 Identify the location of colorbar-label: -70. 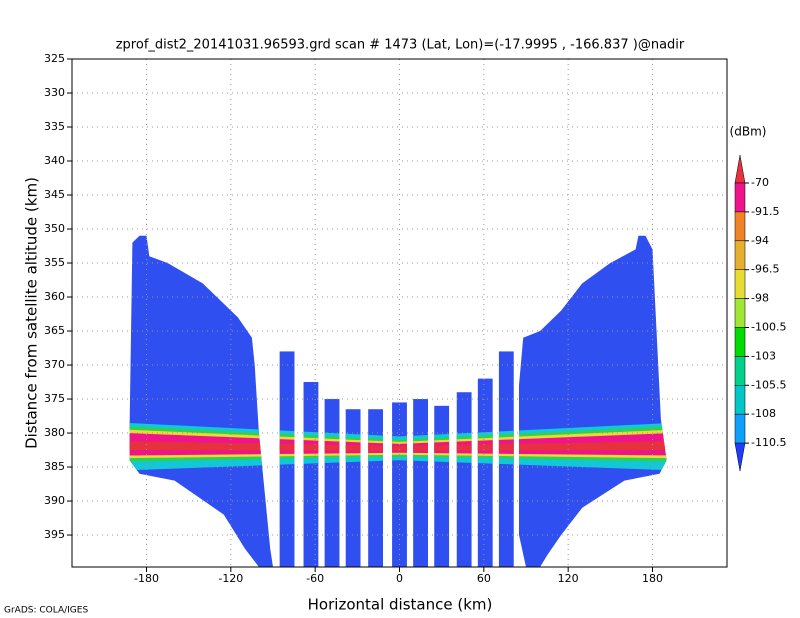
(760, 182).